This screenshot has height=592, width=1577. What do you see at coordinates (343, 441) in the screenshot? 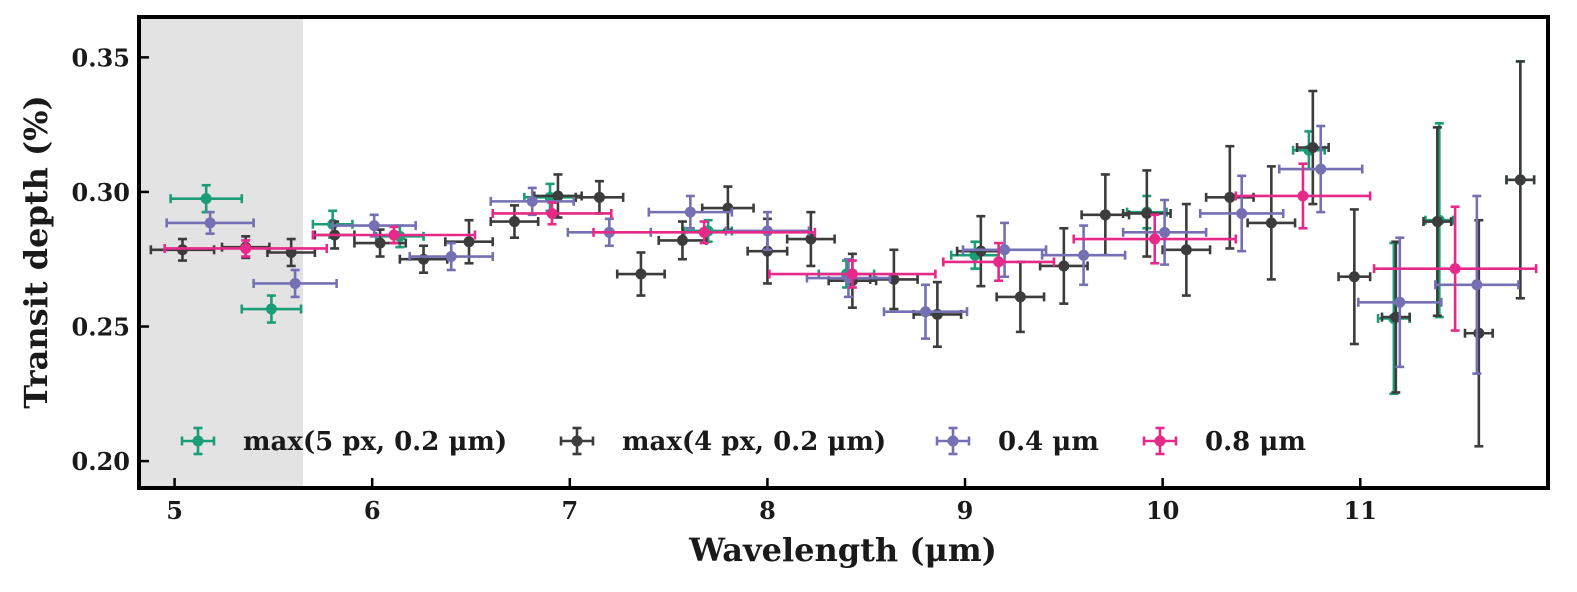
I see `legend-item-1: max(5 px, 0.2 μm)` at bounding box center [343, 441].